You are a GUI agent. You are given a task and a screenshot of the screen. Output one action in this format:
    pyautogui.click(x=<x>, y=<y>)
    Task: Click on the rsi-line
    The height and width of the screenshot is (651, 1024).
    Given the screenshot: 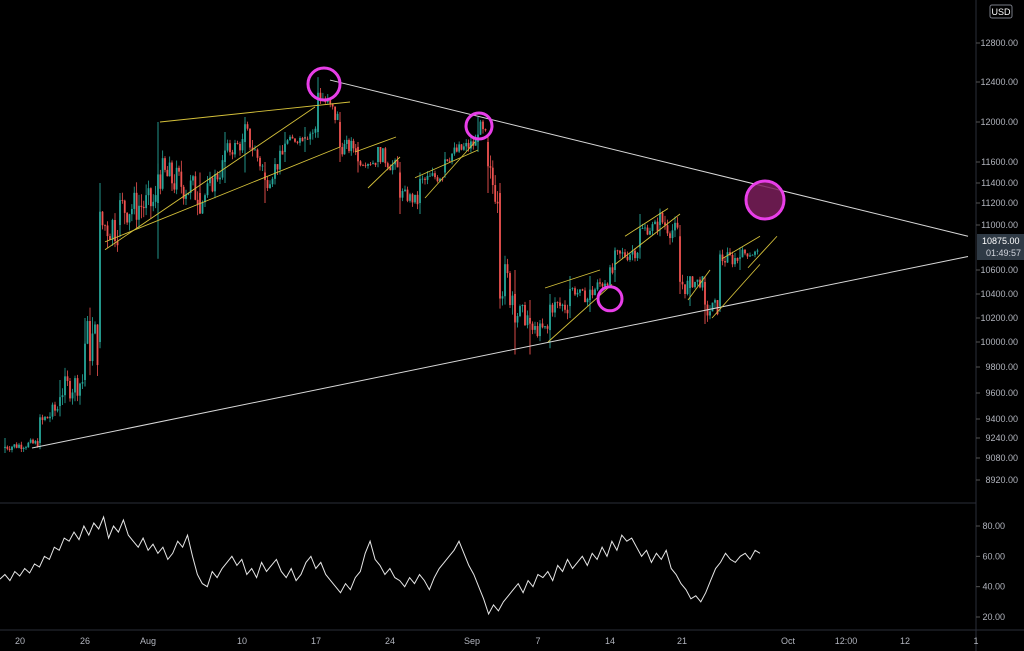 What is the action you would take?
    pyautogui.click(x=380, y=565)
    